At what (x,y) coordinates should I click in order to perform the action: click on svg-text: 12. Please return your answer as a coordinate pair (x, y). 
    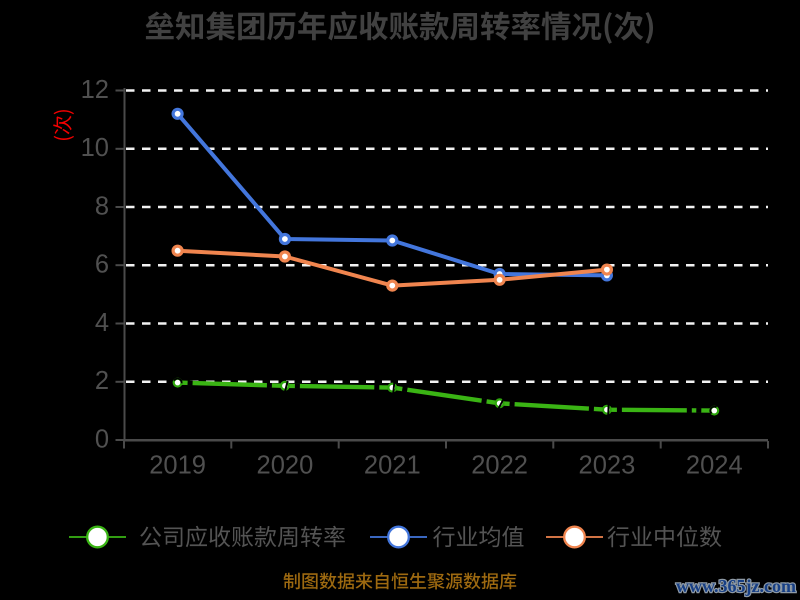
    Looking at the image, I should click on (95, 90).